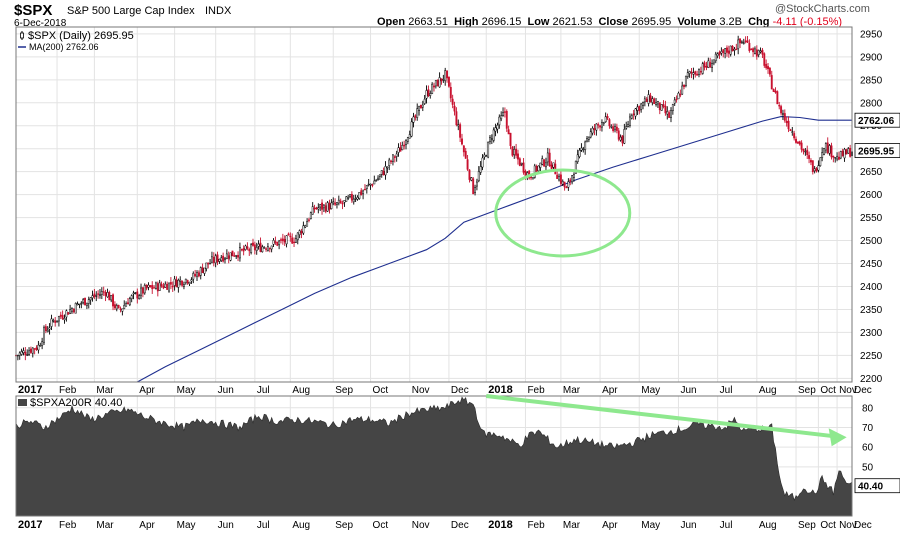 This screenshot has height=534, width=900. I want to click on last-price-tag: 2695.95, so click(876, 152).